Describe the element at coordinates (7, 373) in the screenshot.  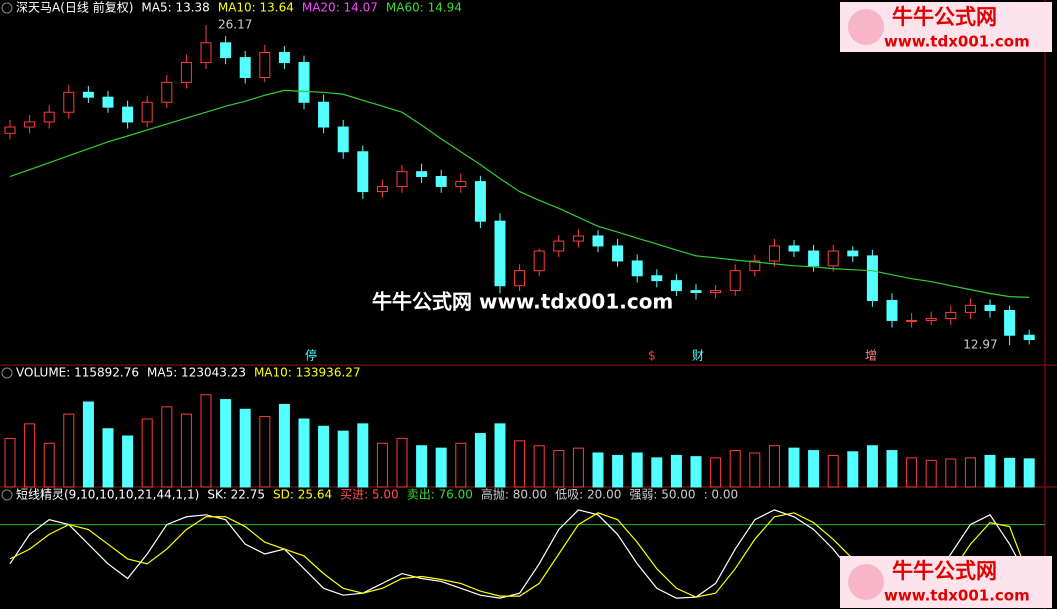
I see `header-icon` at that location.